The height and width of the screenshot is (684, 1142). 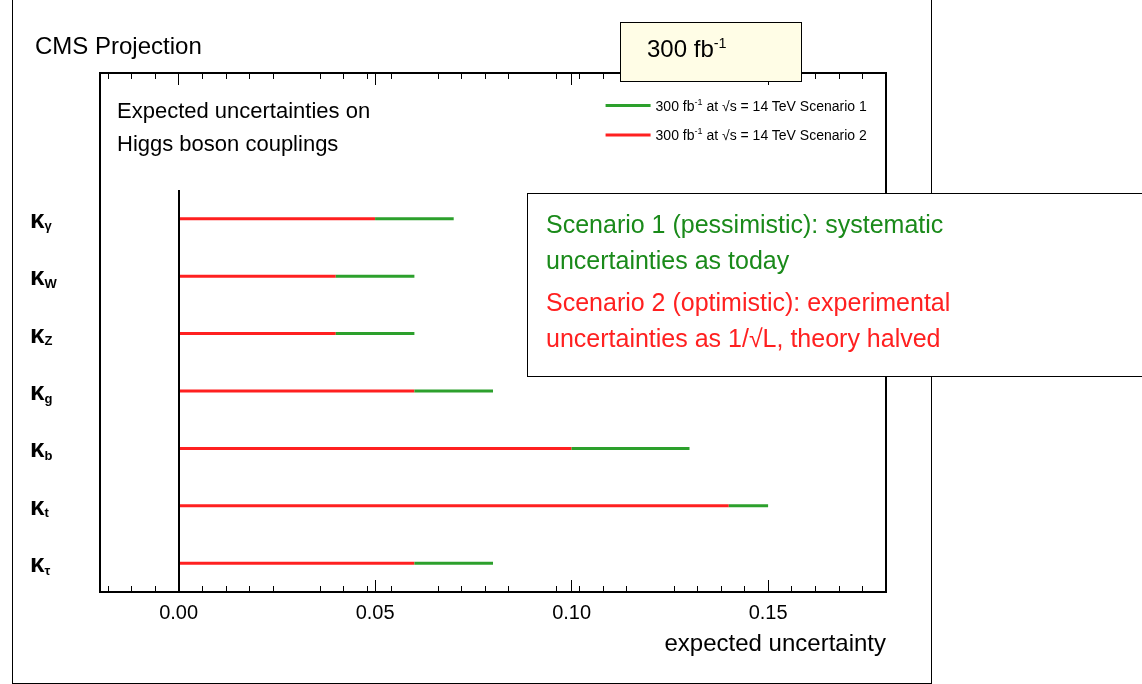 What do you see at coordinates (179, 612) in the screenshot?
I see `x-tick-label: 0.00` at bounding box center [179, 612].